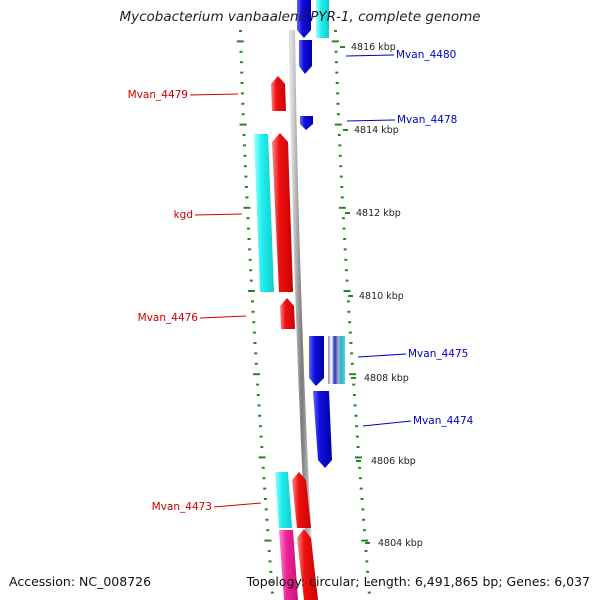 This screenshot has width=600, height=600. What do you see at coordinates (168, 318) in the screenshot?
I see `gene-label-mvan-4476: Mvan_4476` at bounding box center [168, 318].